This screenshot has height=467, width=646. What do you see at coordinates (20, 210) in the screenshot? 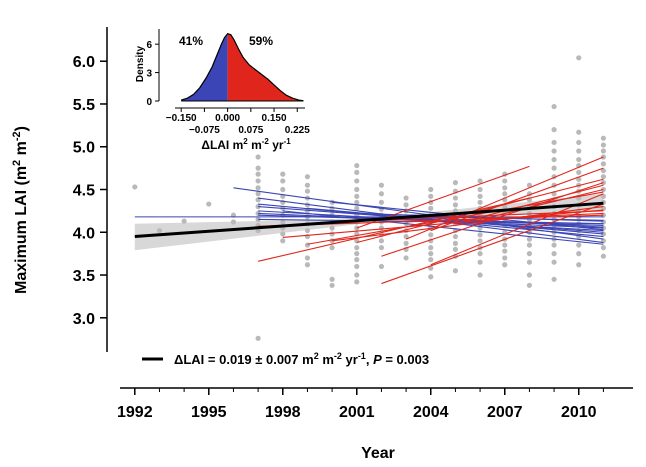
I see `y-axis-title: Maximum LAI (m2 m-2)` at bounding box center [20, 210].